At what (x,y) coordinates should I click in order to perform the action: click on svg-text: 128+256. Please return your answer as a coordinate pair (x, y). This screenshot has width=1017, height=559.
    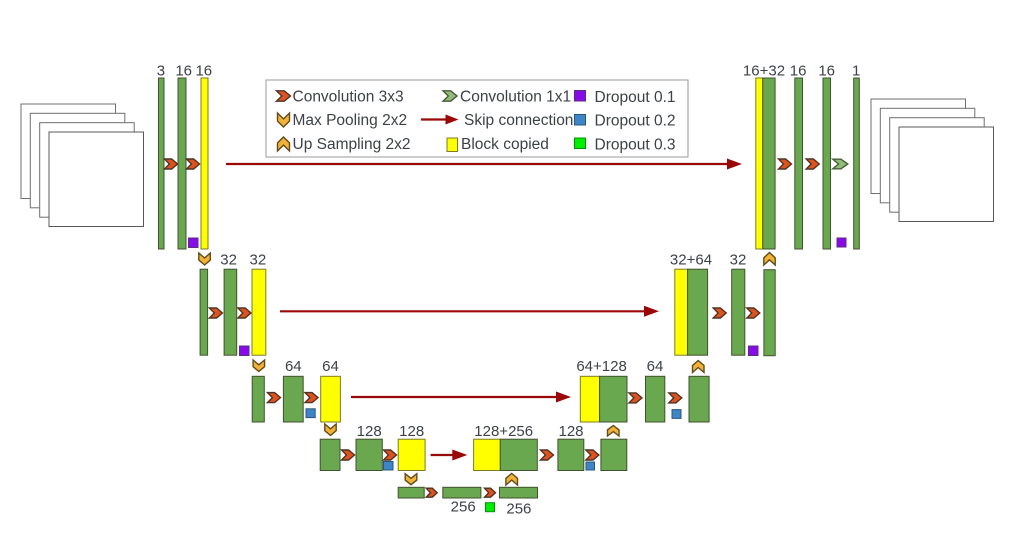
    Looking at the image, I should click on (503, 431).